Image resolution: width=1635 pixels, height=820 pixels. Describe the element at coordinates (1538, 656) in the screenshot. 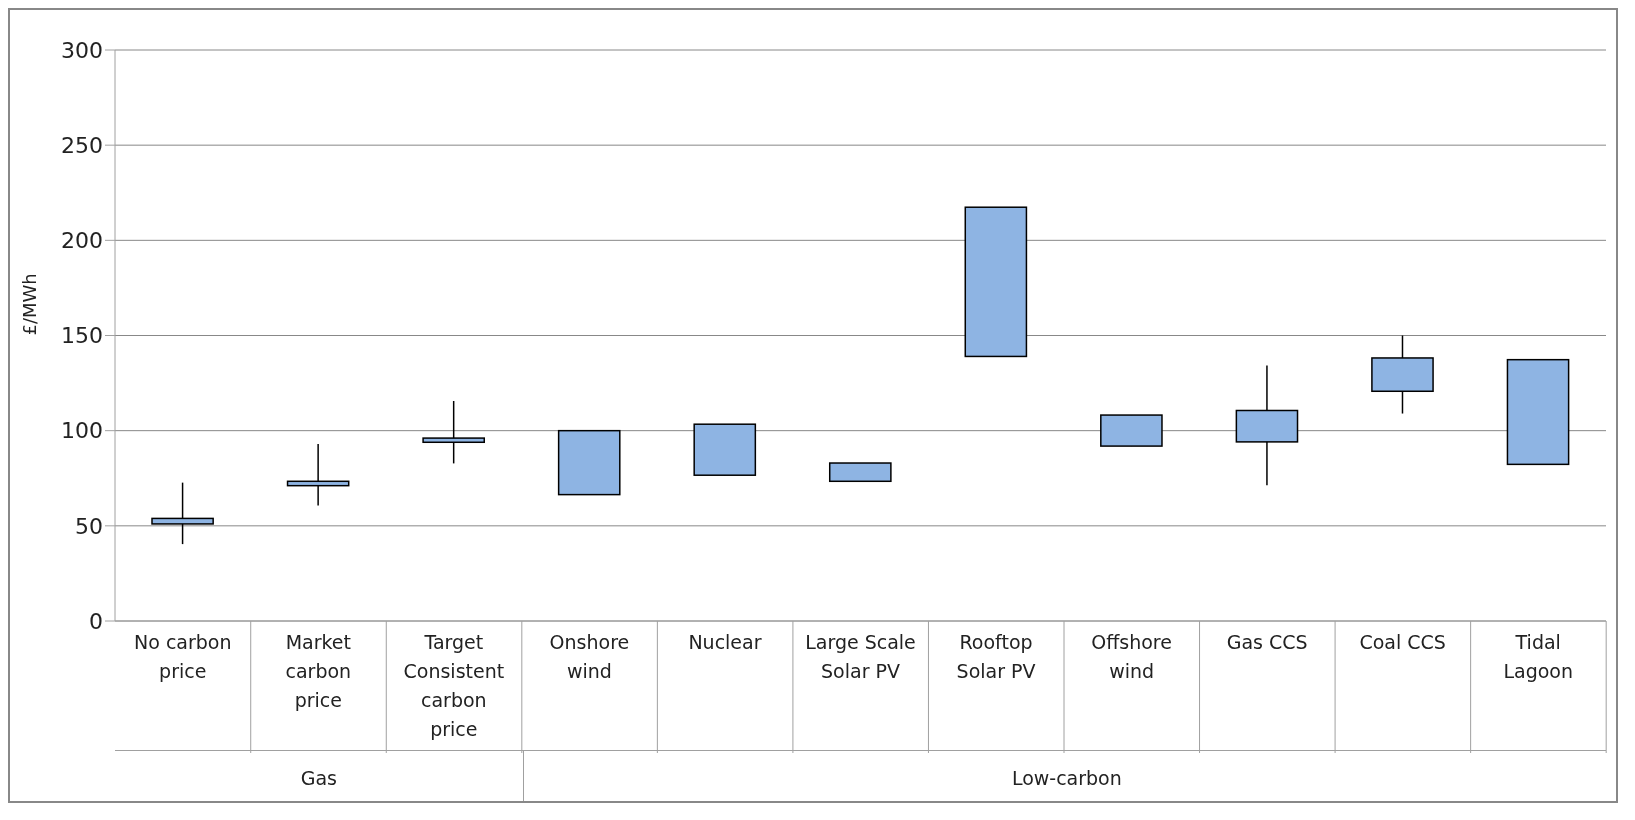

I see `x-tick-label: Tidal Lagoon` at that location.